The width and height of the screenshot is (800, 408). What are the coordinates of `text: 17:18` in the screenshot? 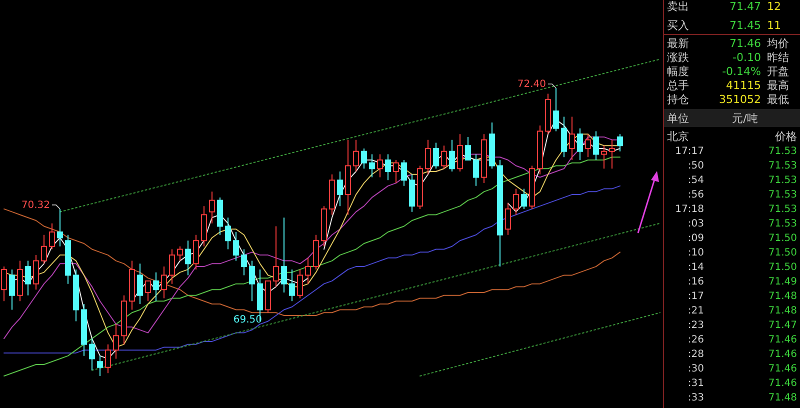 It's located at (689, 209).